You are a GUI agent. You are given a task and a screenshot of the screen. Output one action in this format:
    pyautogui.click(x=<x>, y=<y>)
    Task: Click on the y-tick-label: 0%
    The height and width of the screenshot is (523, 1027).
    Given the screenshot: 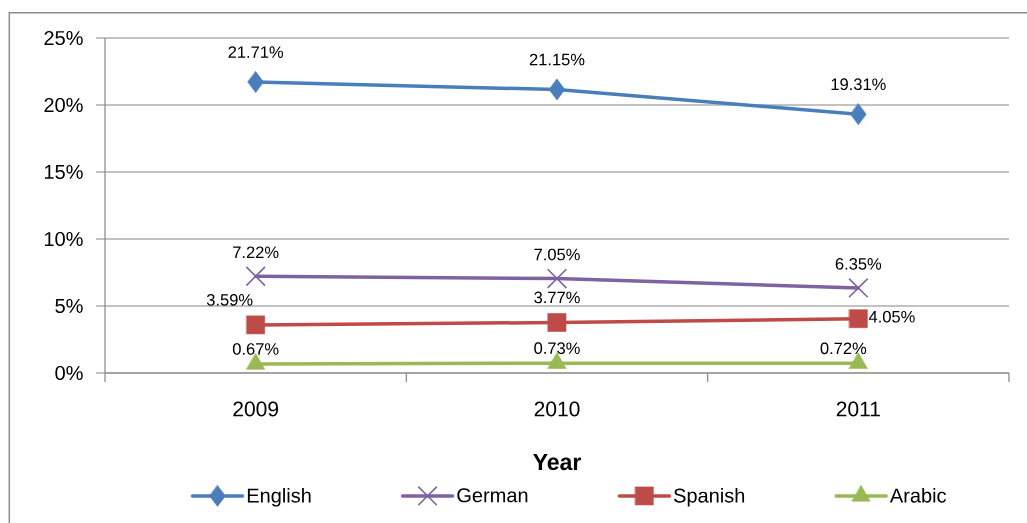 What is the action you would take?
    pyautogui.click(x=69, y=373)
    